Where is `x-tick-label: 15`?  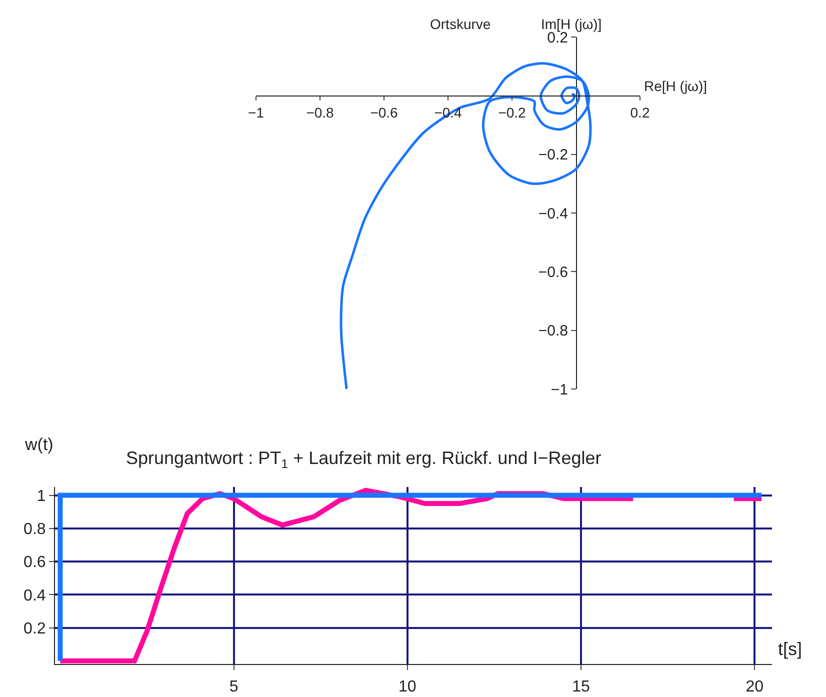
x-tick-label: 15 is located at coordinates (581, 687).